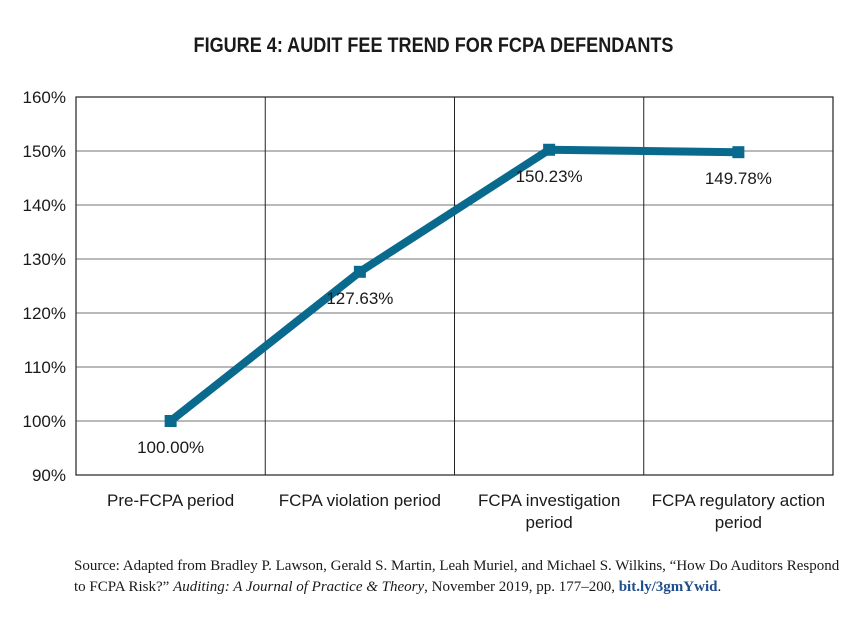 The width and height of the screenshot is (867, 626). I want to click on y-tick-label: 110%, so click(45, 367).